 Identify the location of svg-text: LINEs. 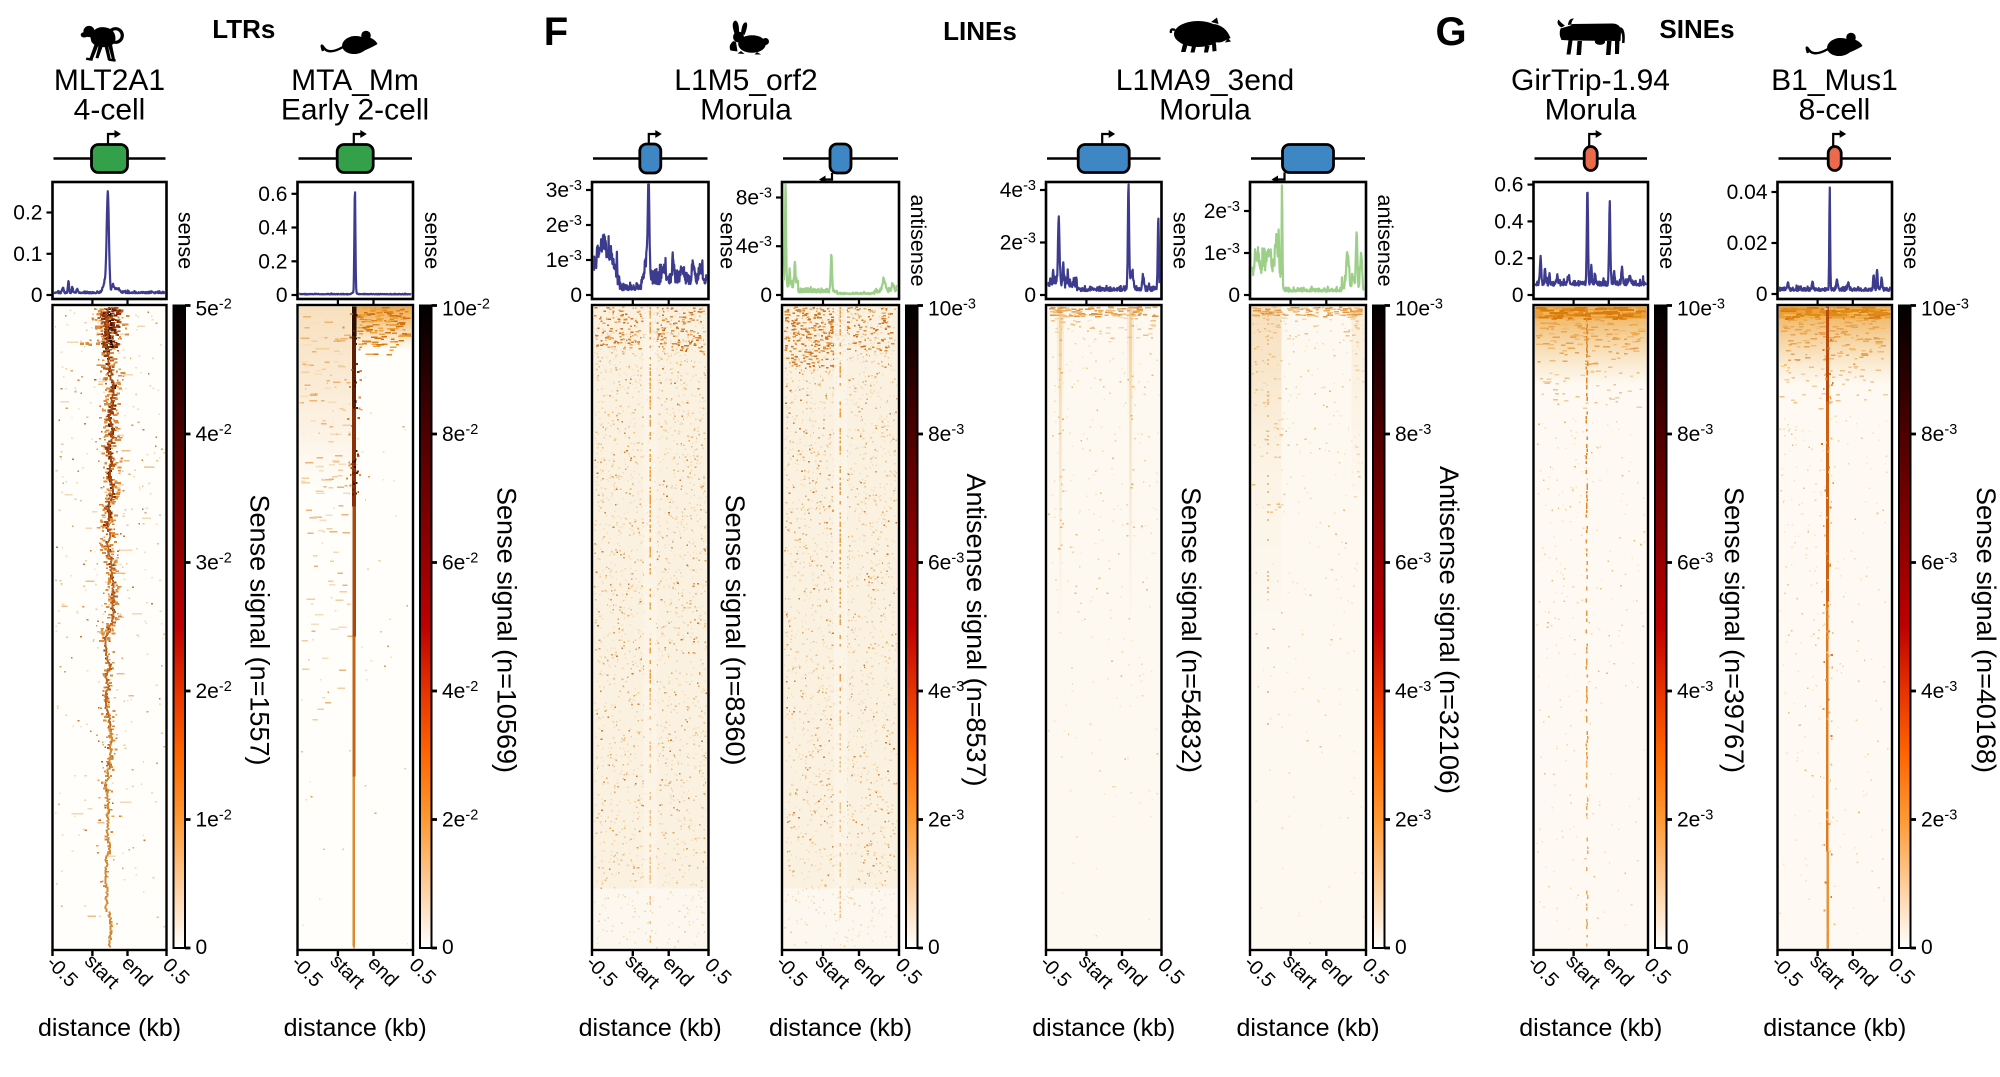
(980, 31).